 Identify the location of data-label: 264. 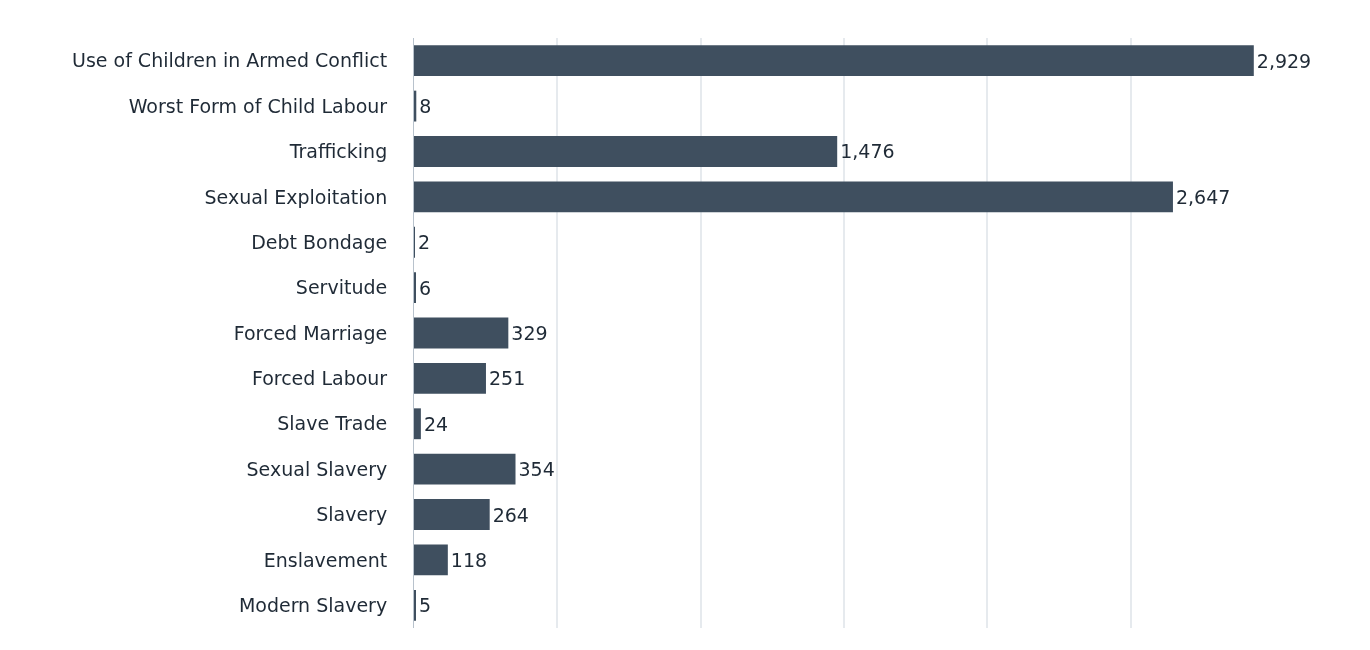
(510, 514).